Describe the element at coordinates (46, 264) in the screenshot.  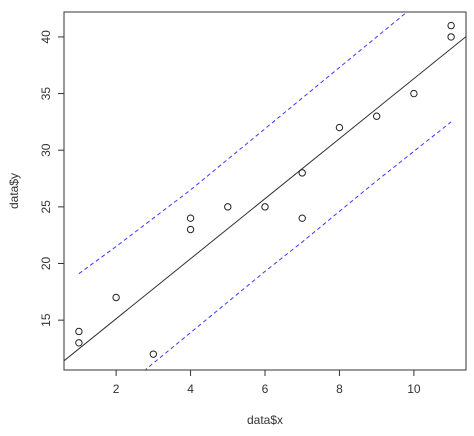
I see `y-tick-label: 20` at that location.